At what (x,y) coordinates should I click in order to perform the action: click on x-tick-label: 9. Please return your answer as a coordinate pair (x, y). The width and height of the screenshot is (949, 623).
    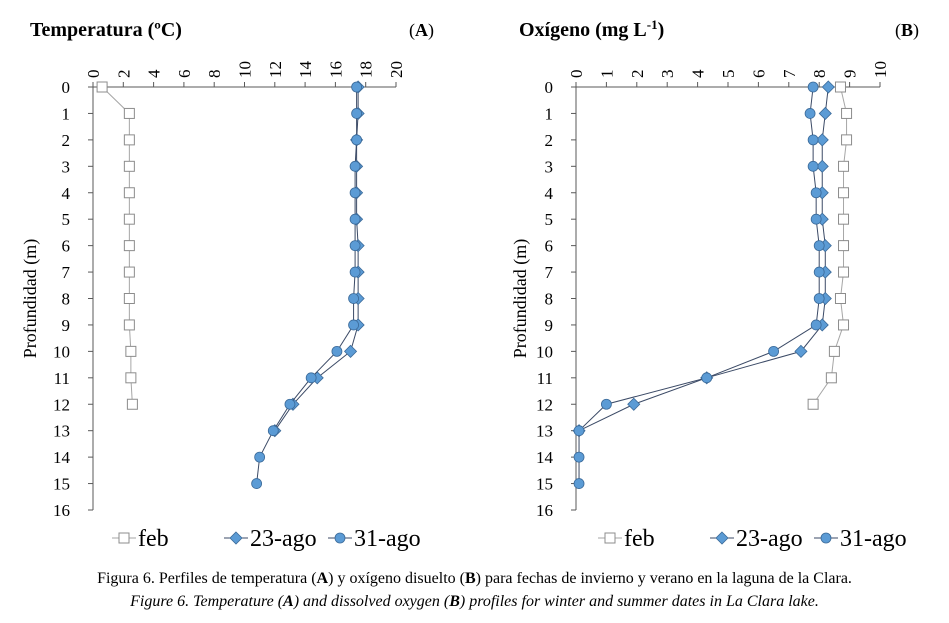
    Looking at the image, I should click on (850, 74).